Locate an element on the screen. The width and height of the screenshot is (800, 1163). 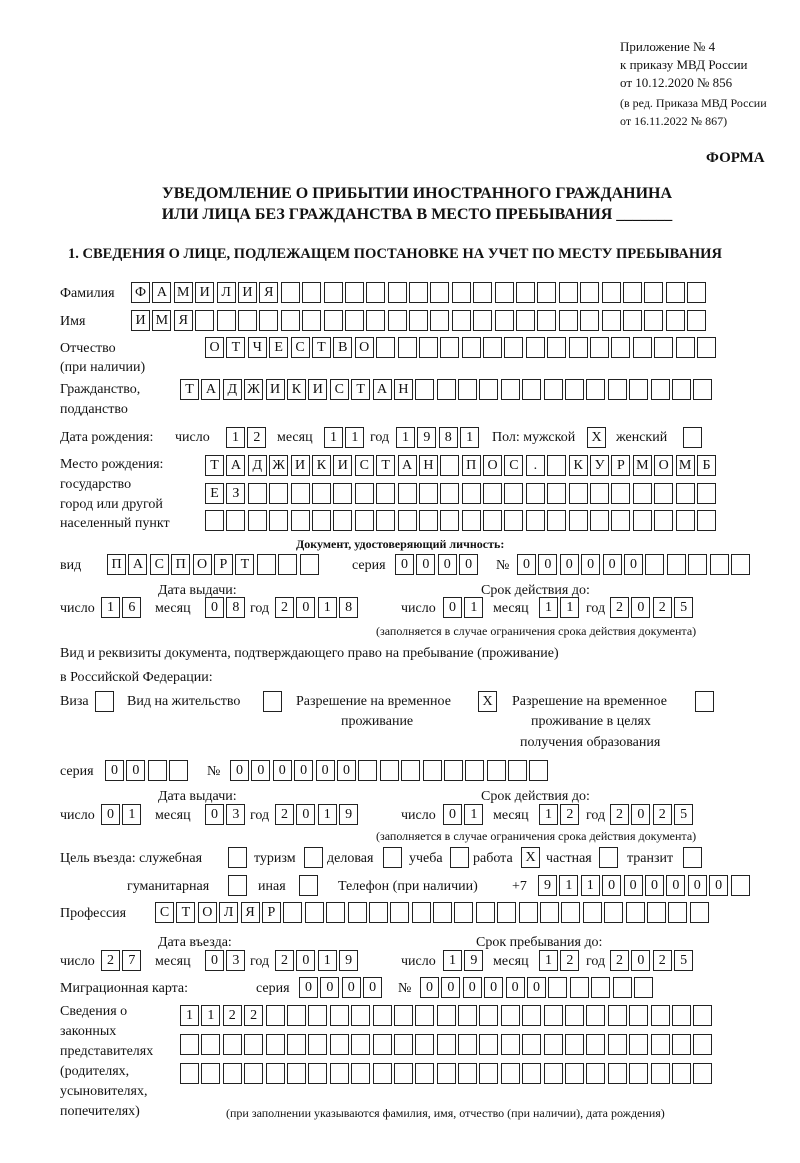
form-cell: Б is located at coordinates (706, 465).